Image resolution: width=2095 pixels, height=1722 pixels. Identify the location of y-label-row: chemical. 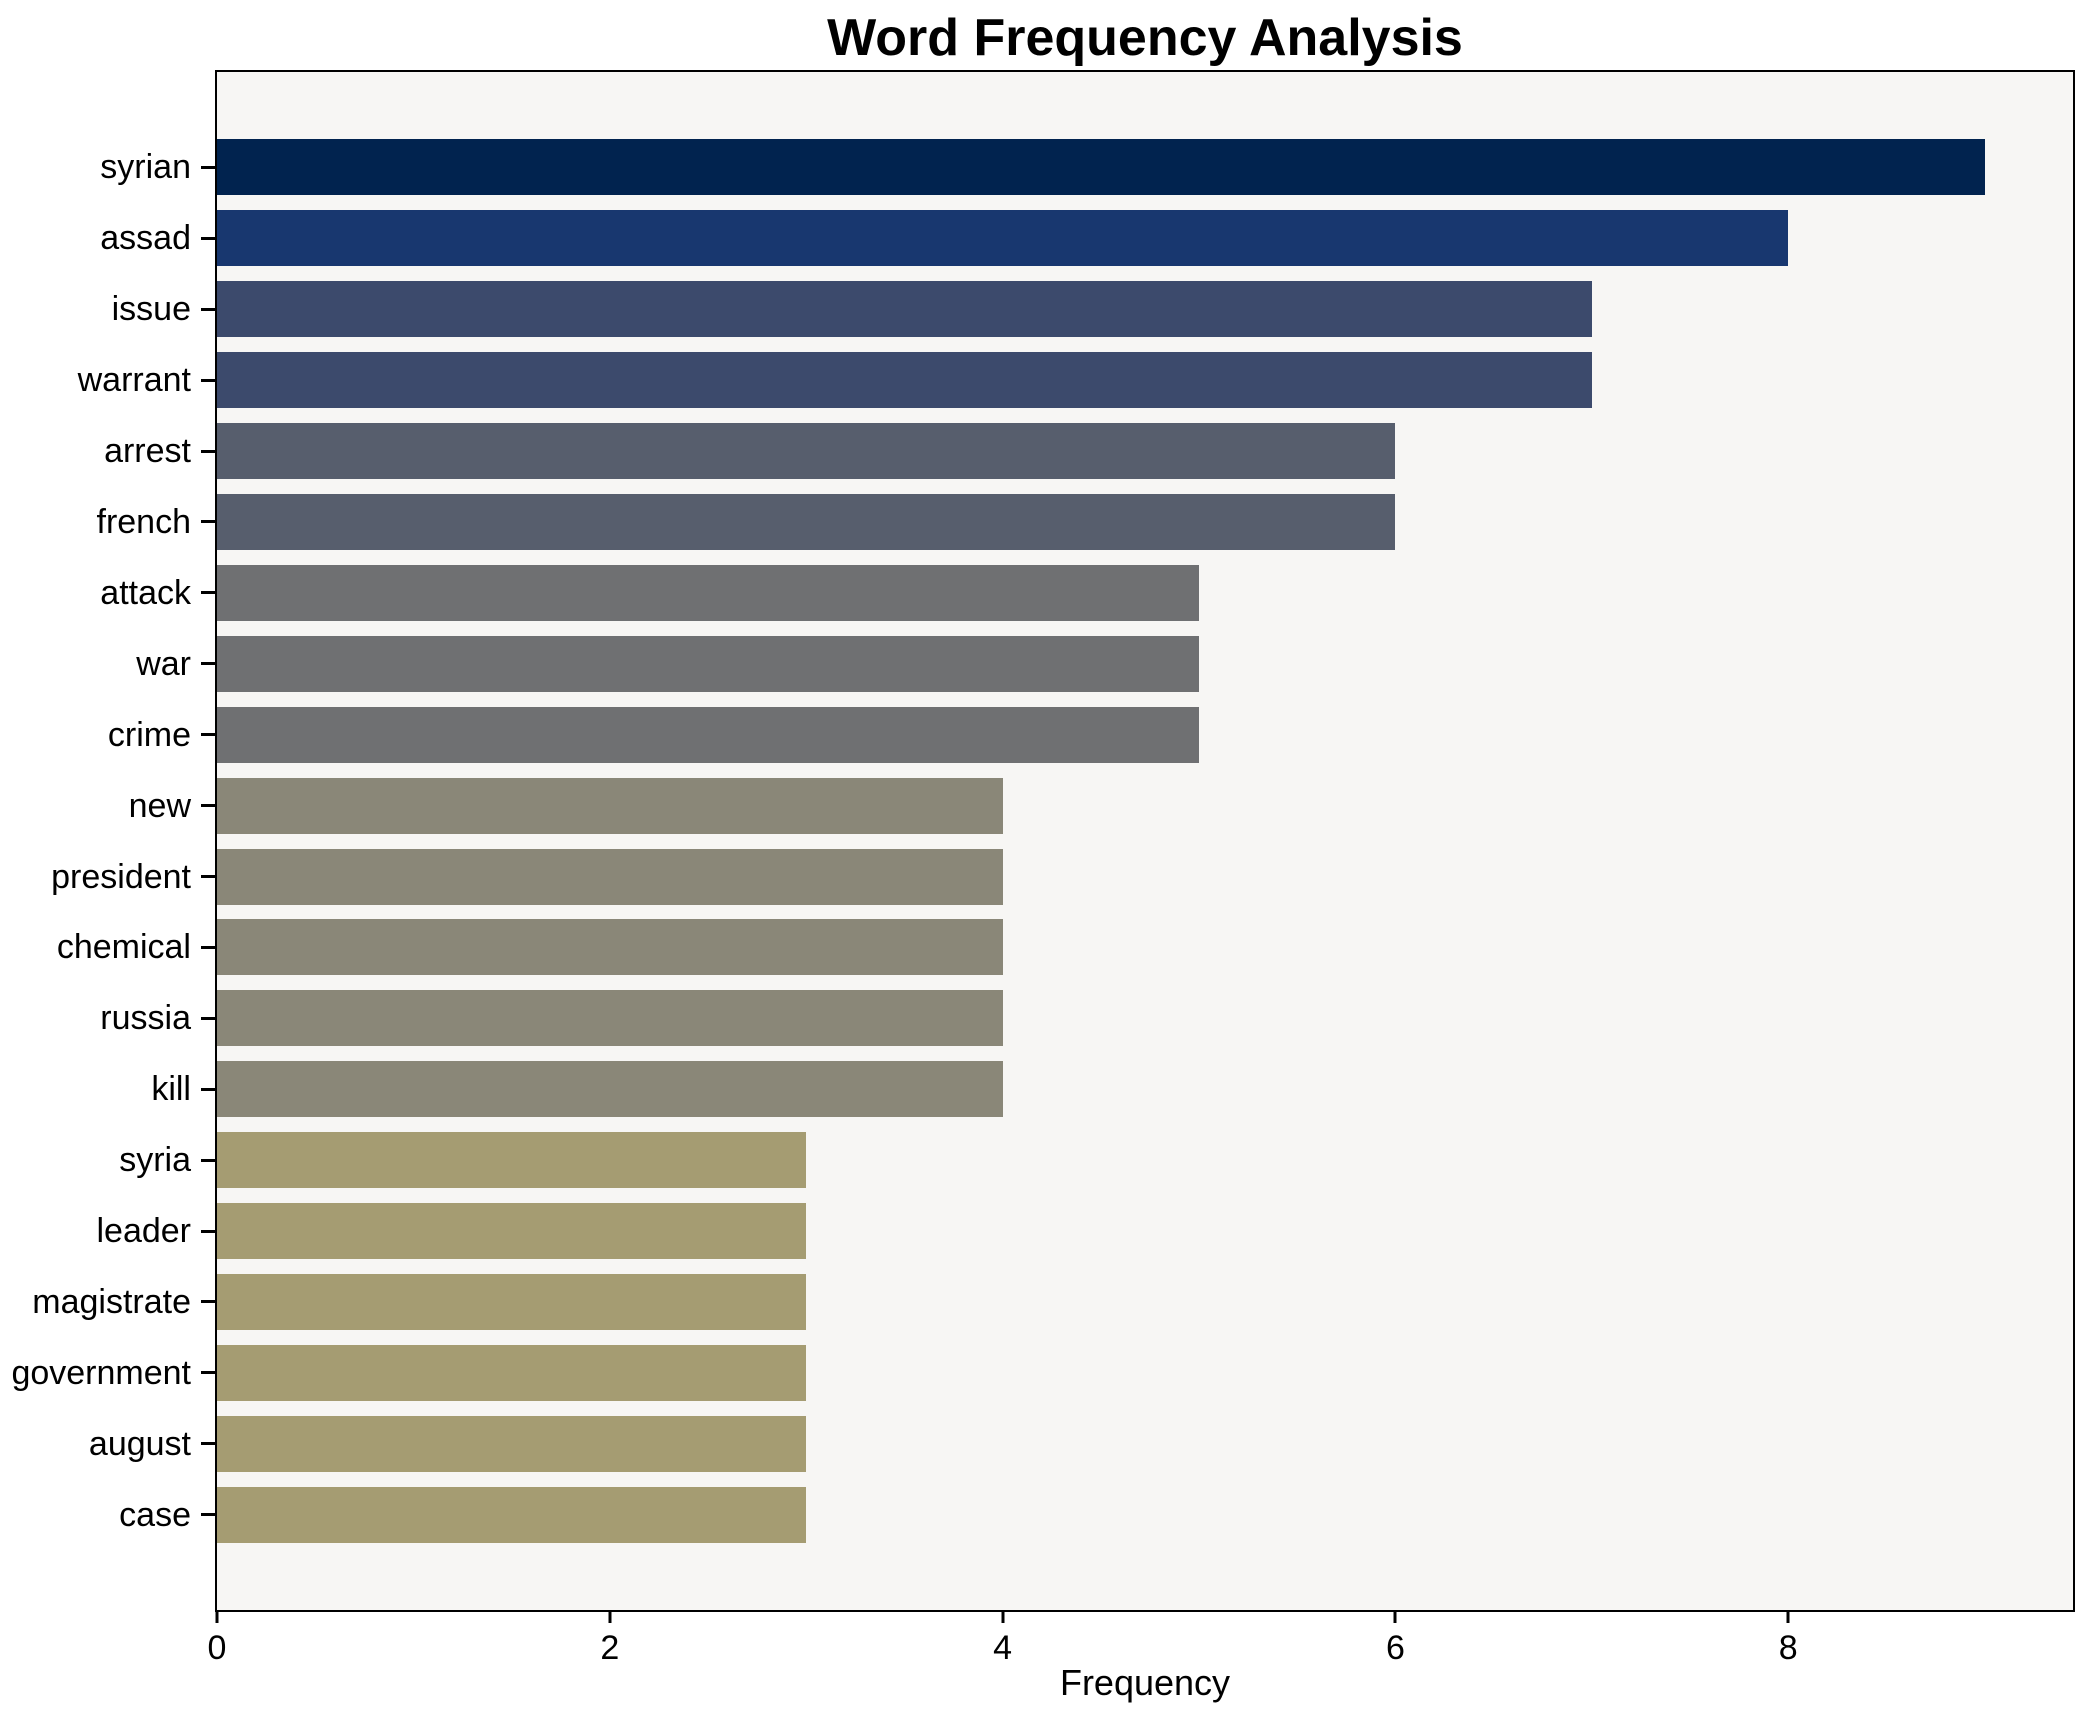
(107, 947).